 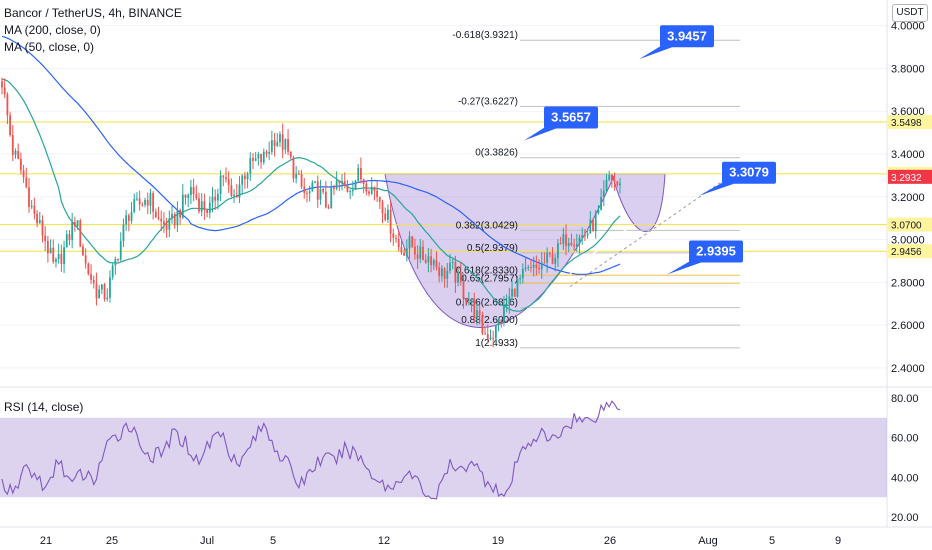 I want to click on fib-label: 0(3.3826), so click(x=496, y=153).